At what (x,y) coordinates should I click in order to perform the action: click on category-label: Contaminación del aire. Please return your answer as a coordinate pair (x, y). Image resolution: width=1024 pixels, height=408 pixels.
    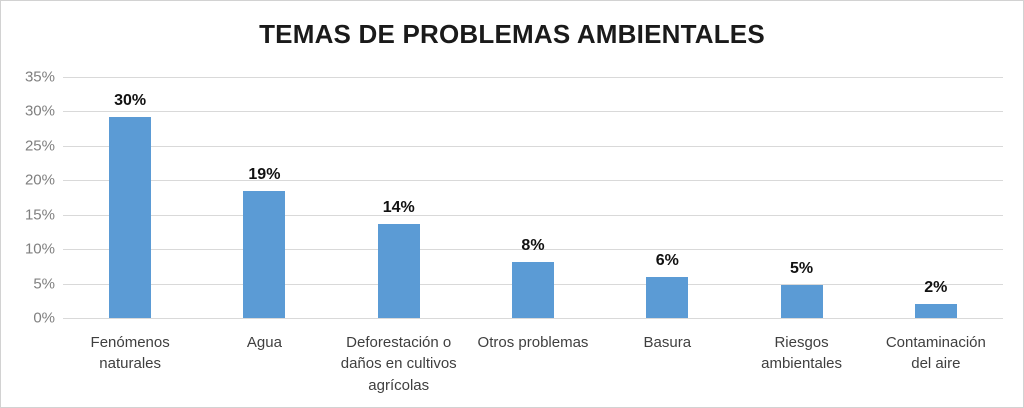
    Looking at the image, I should click on (935, 353).